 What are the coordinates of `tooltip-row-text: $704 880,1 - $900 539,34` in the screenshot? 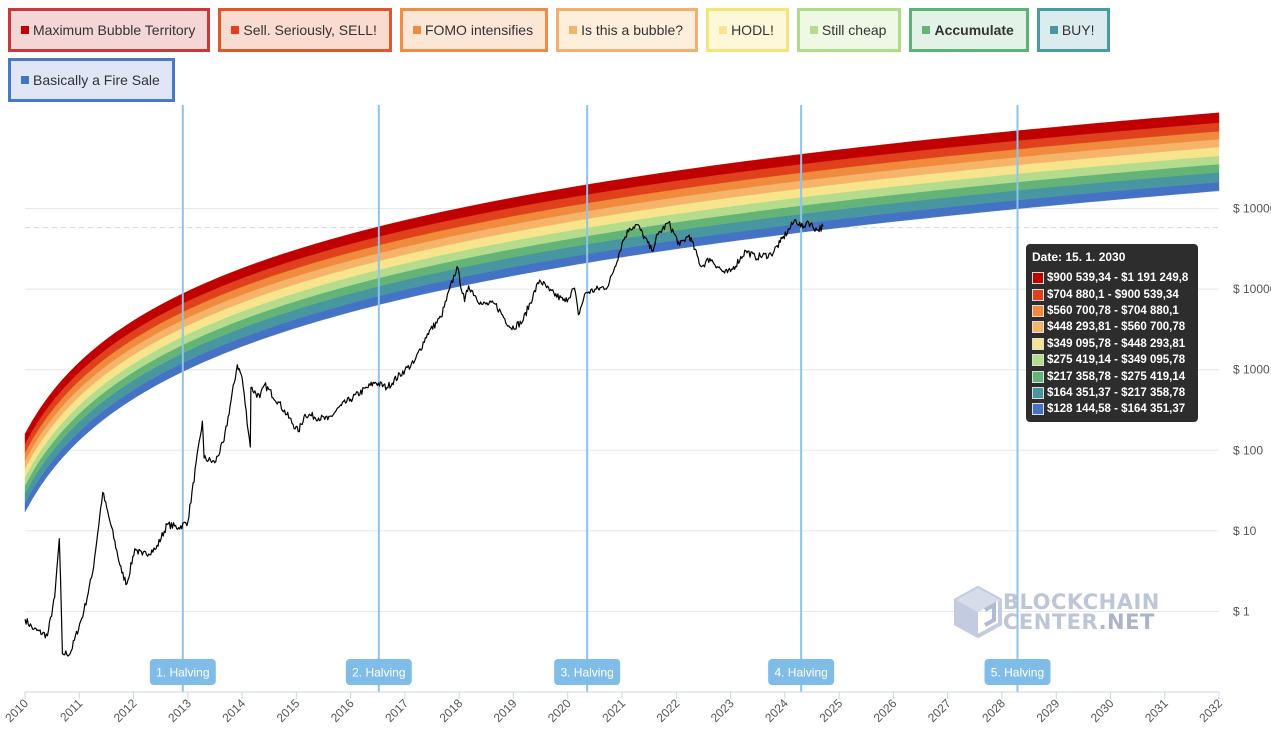 It's located at (1113, 294).